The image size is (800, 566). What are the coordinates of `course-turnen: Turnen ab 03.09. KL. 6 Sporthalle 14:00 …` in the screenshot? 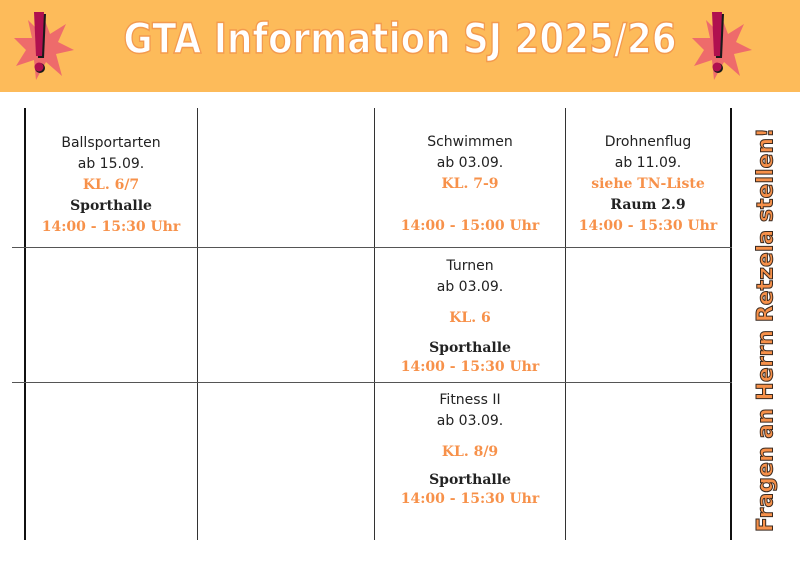 It's located at (470, 316).